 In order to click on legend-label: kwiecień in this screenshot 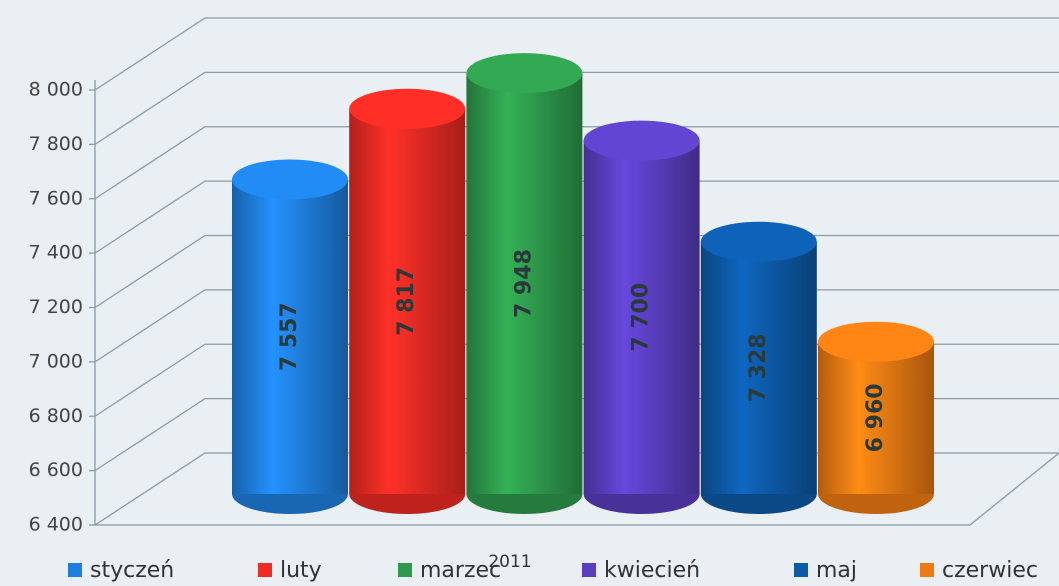, I will do `click(652, 570)`.